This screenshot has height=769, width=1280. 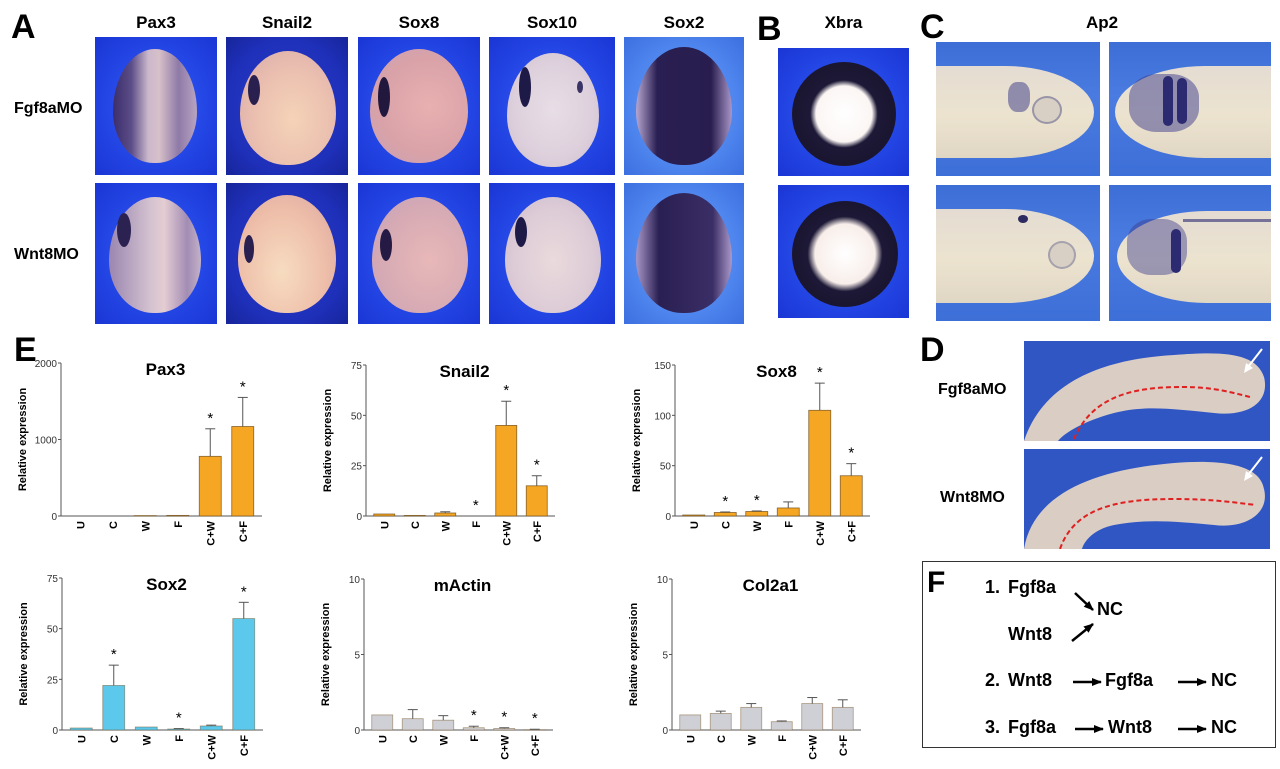 What do you see at coordinates (1032, 587) in the screenshot?
I see `model1-fgf8a: Fgf8a` at bounding box center [1032, 587].